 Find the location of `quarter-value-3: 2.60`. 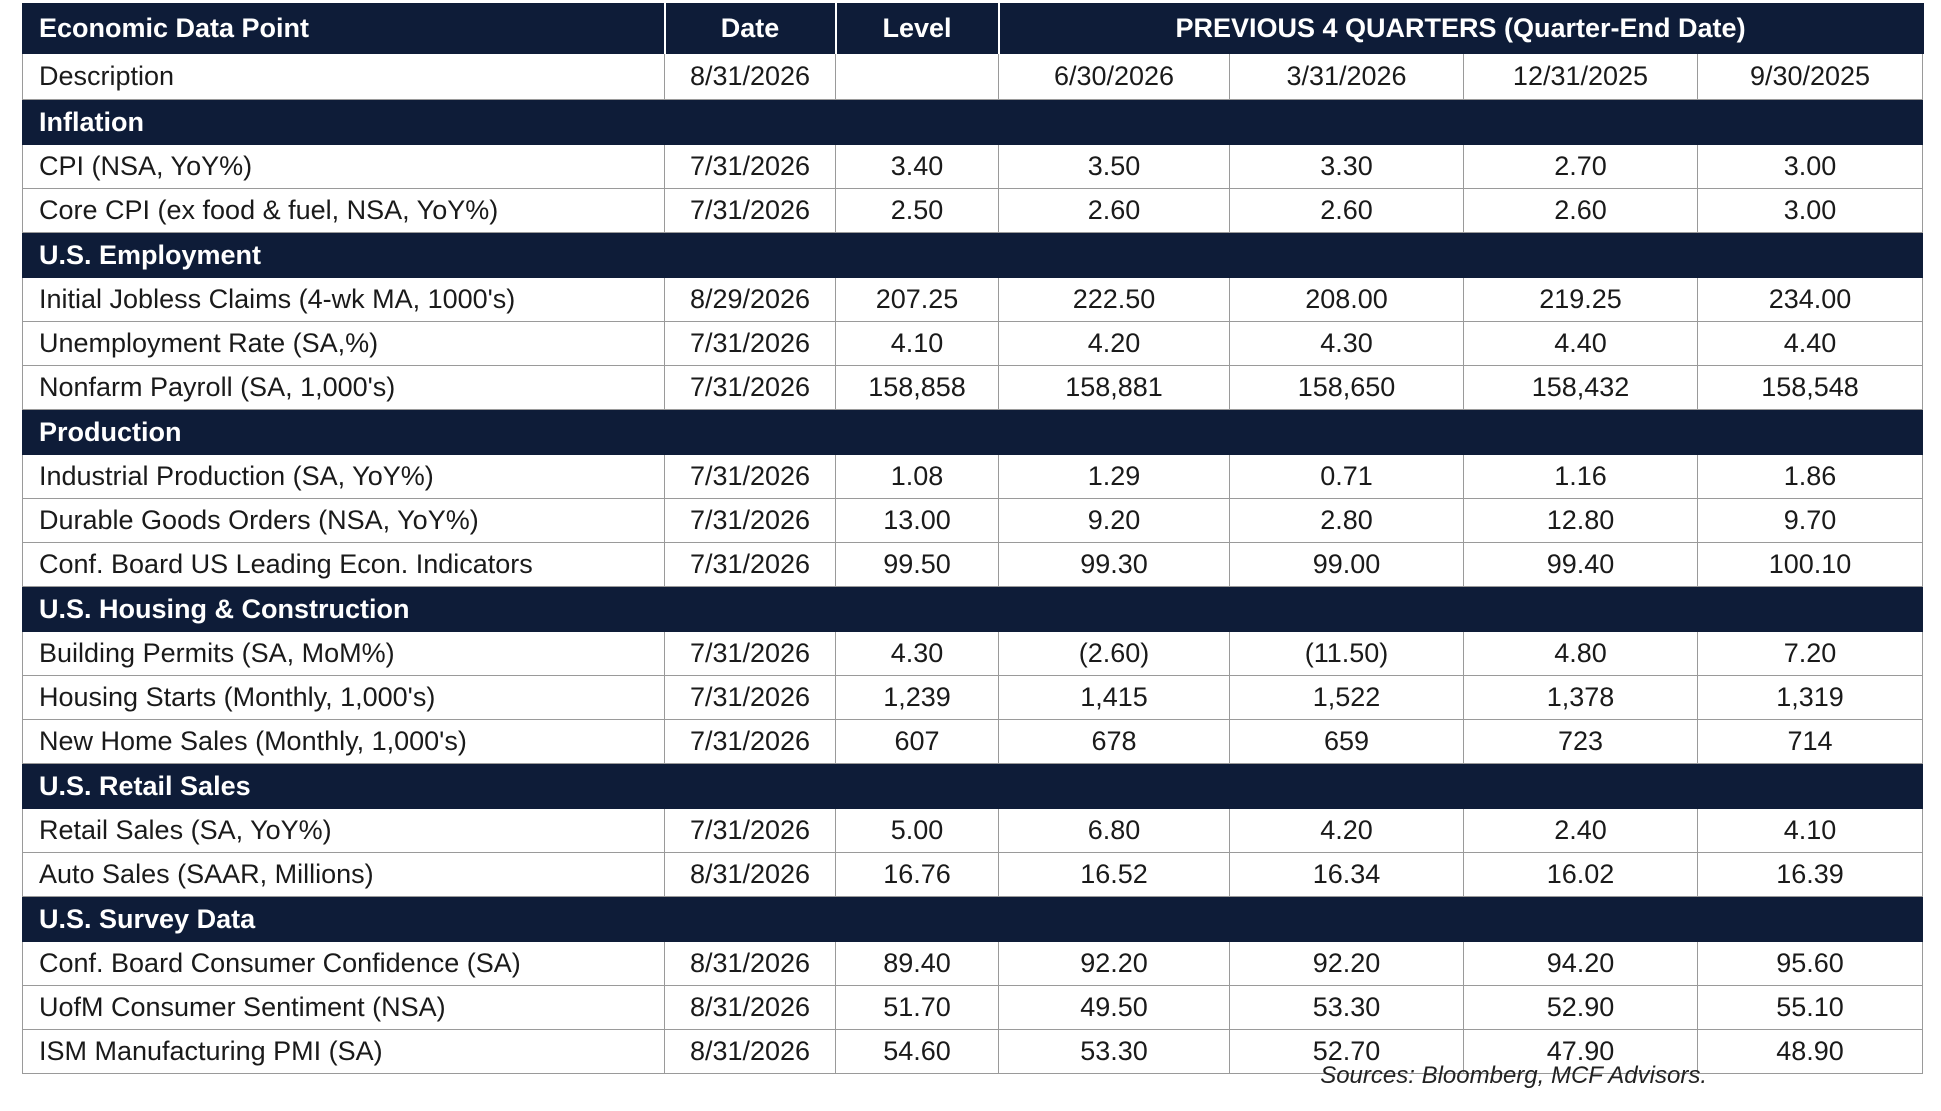

quarter-value-3: 2.60 is located at coordinates (1580, 210).